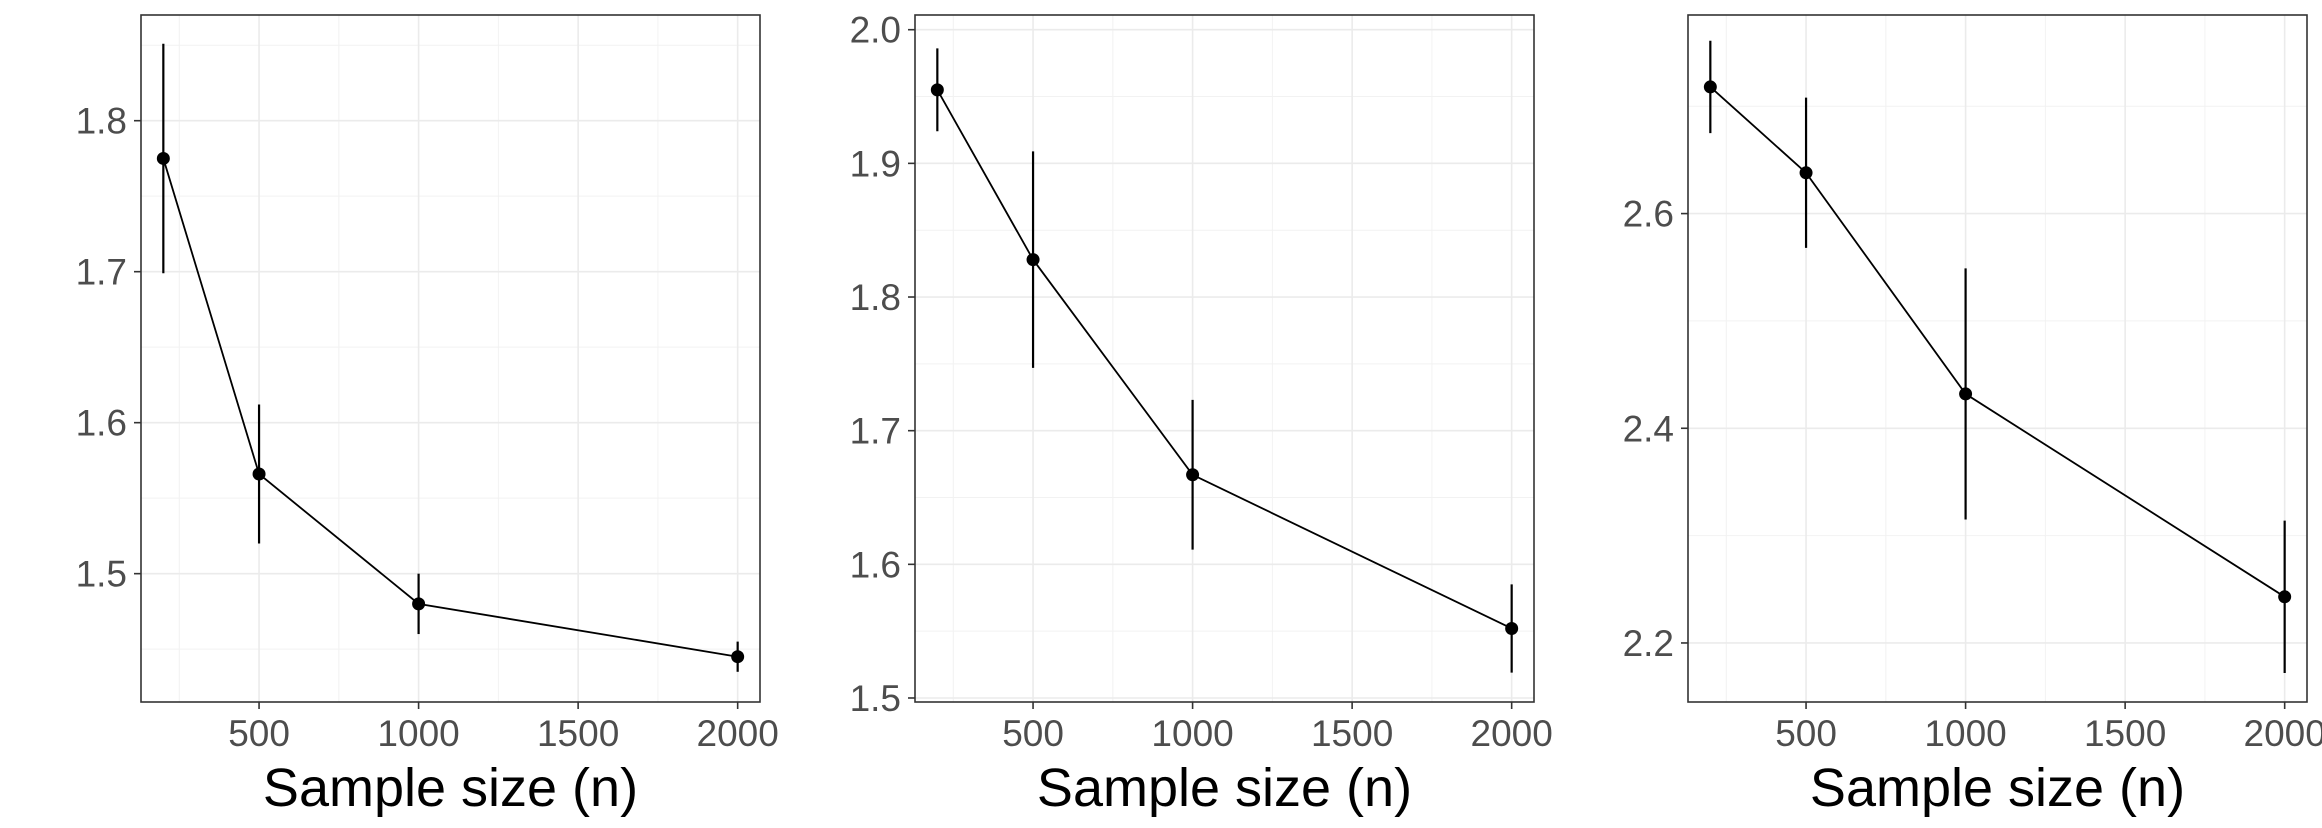 The height and width of the screenshot is (828, 2322). I want to click on y-tick-label: 2.4, so click(1648, 428).